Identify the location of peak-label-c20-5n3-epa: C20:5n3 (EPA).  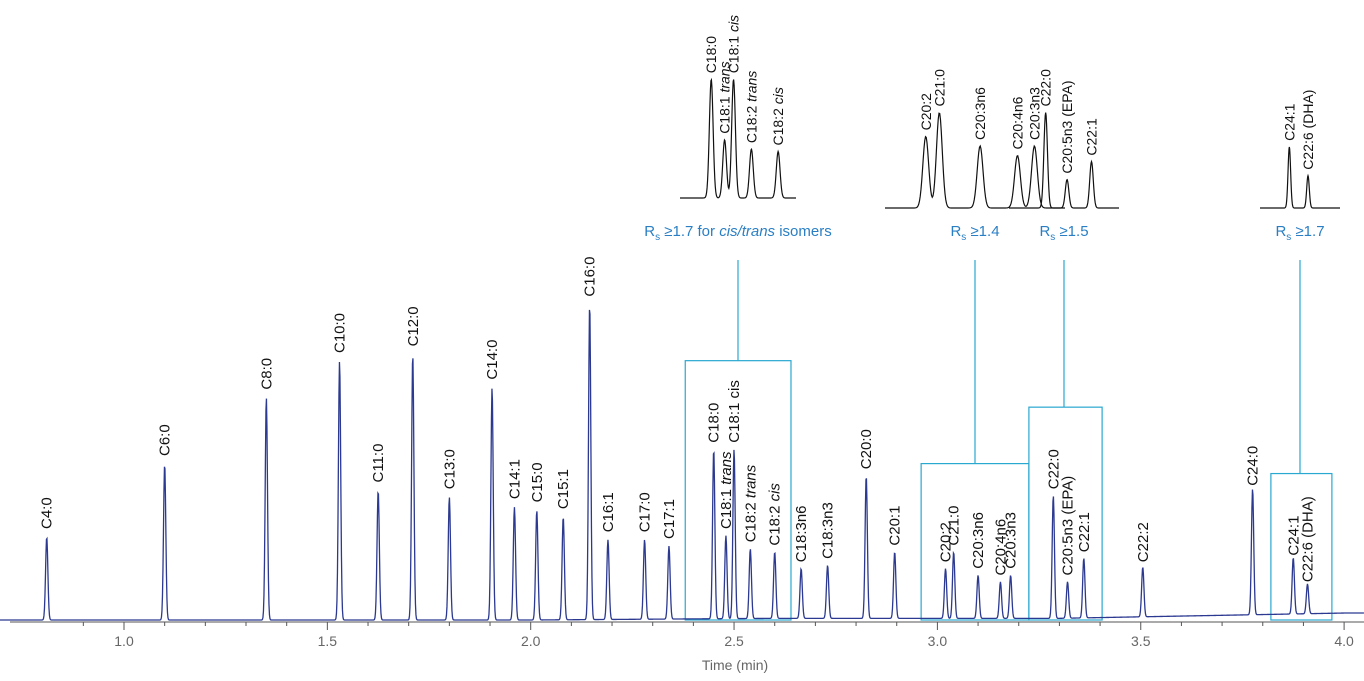
(1068, 526).